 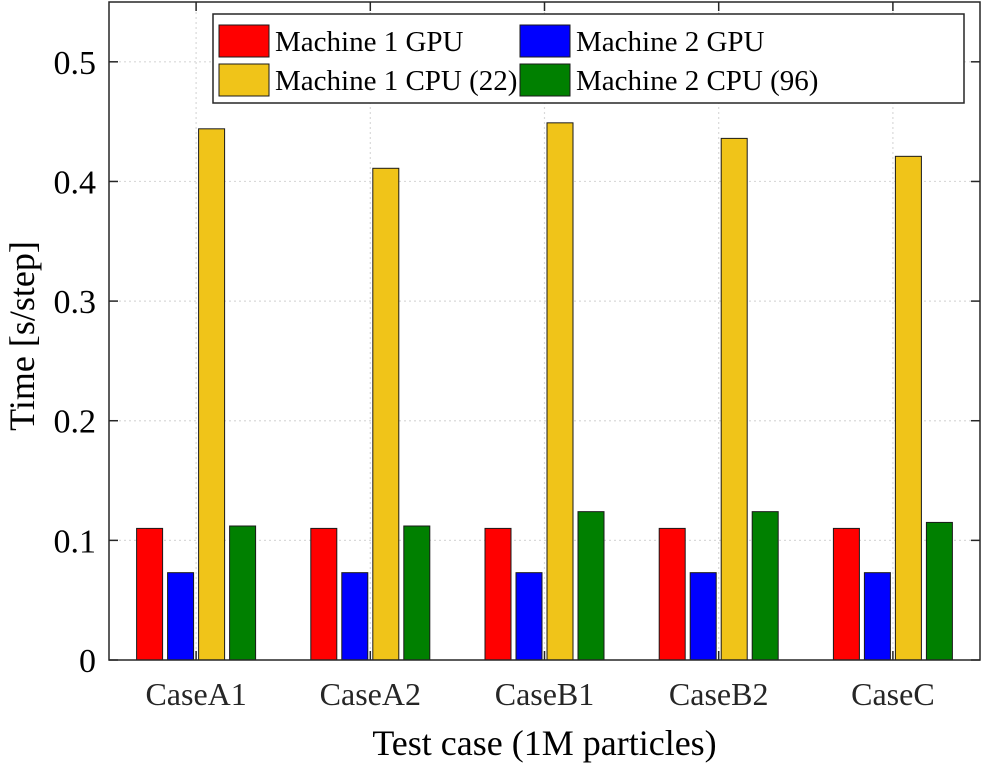 What do you see at coordinates (75, 302) in the screenshot?
I see `y-tick-label: 0.3` at bounding box center [75, 302].